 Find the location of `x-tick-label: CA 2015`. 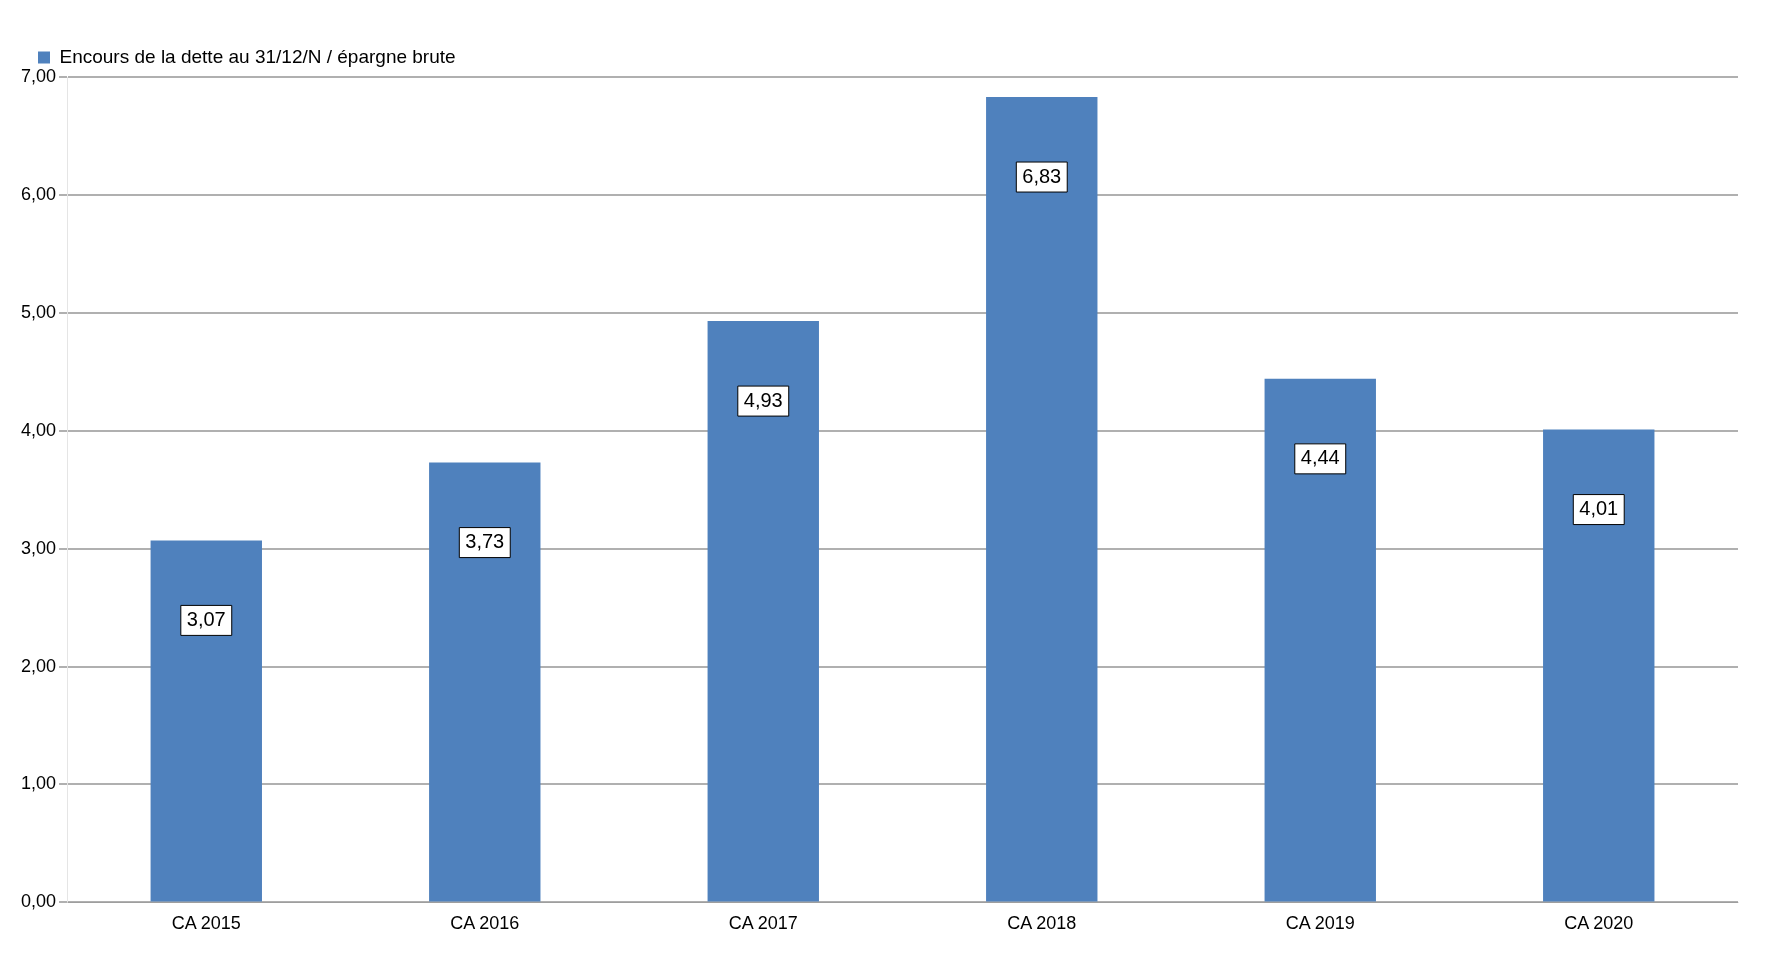

x-tick-label: CA 2015 is located at coordinates (206, 923).